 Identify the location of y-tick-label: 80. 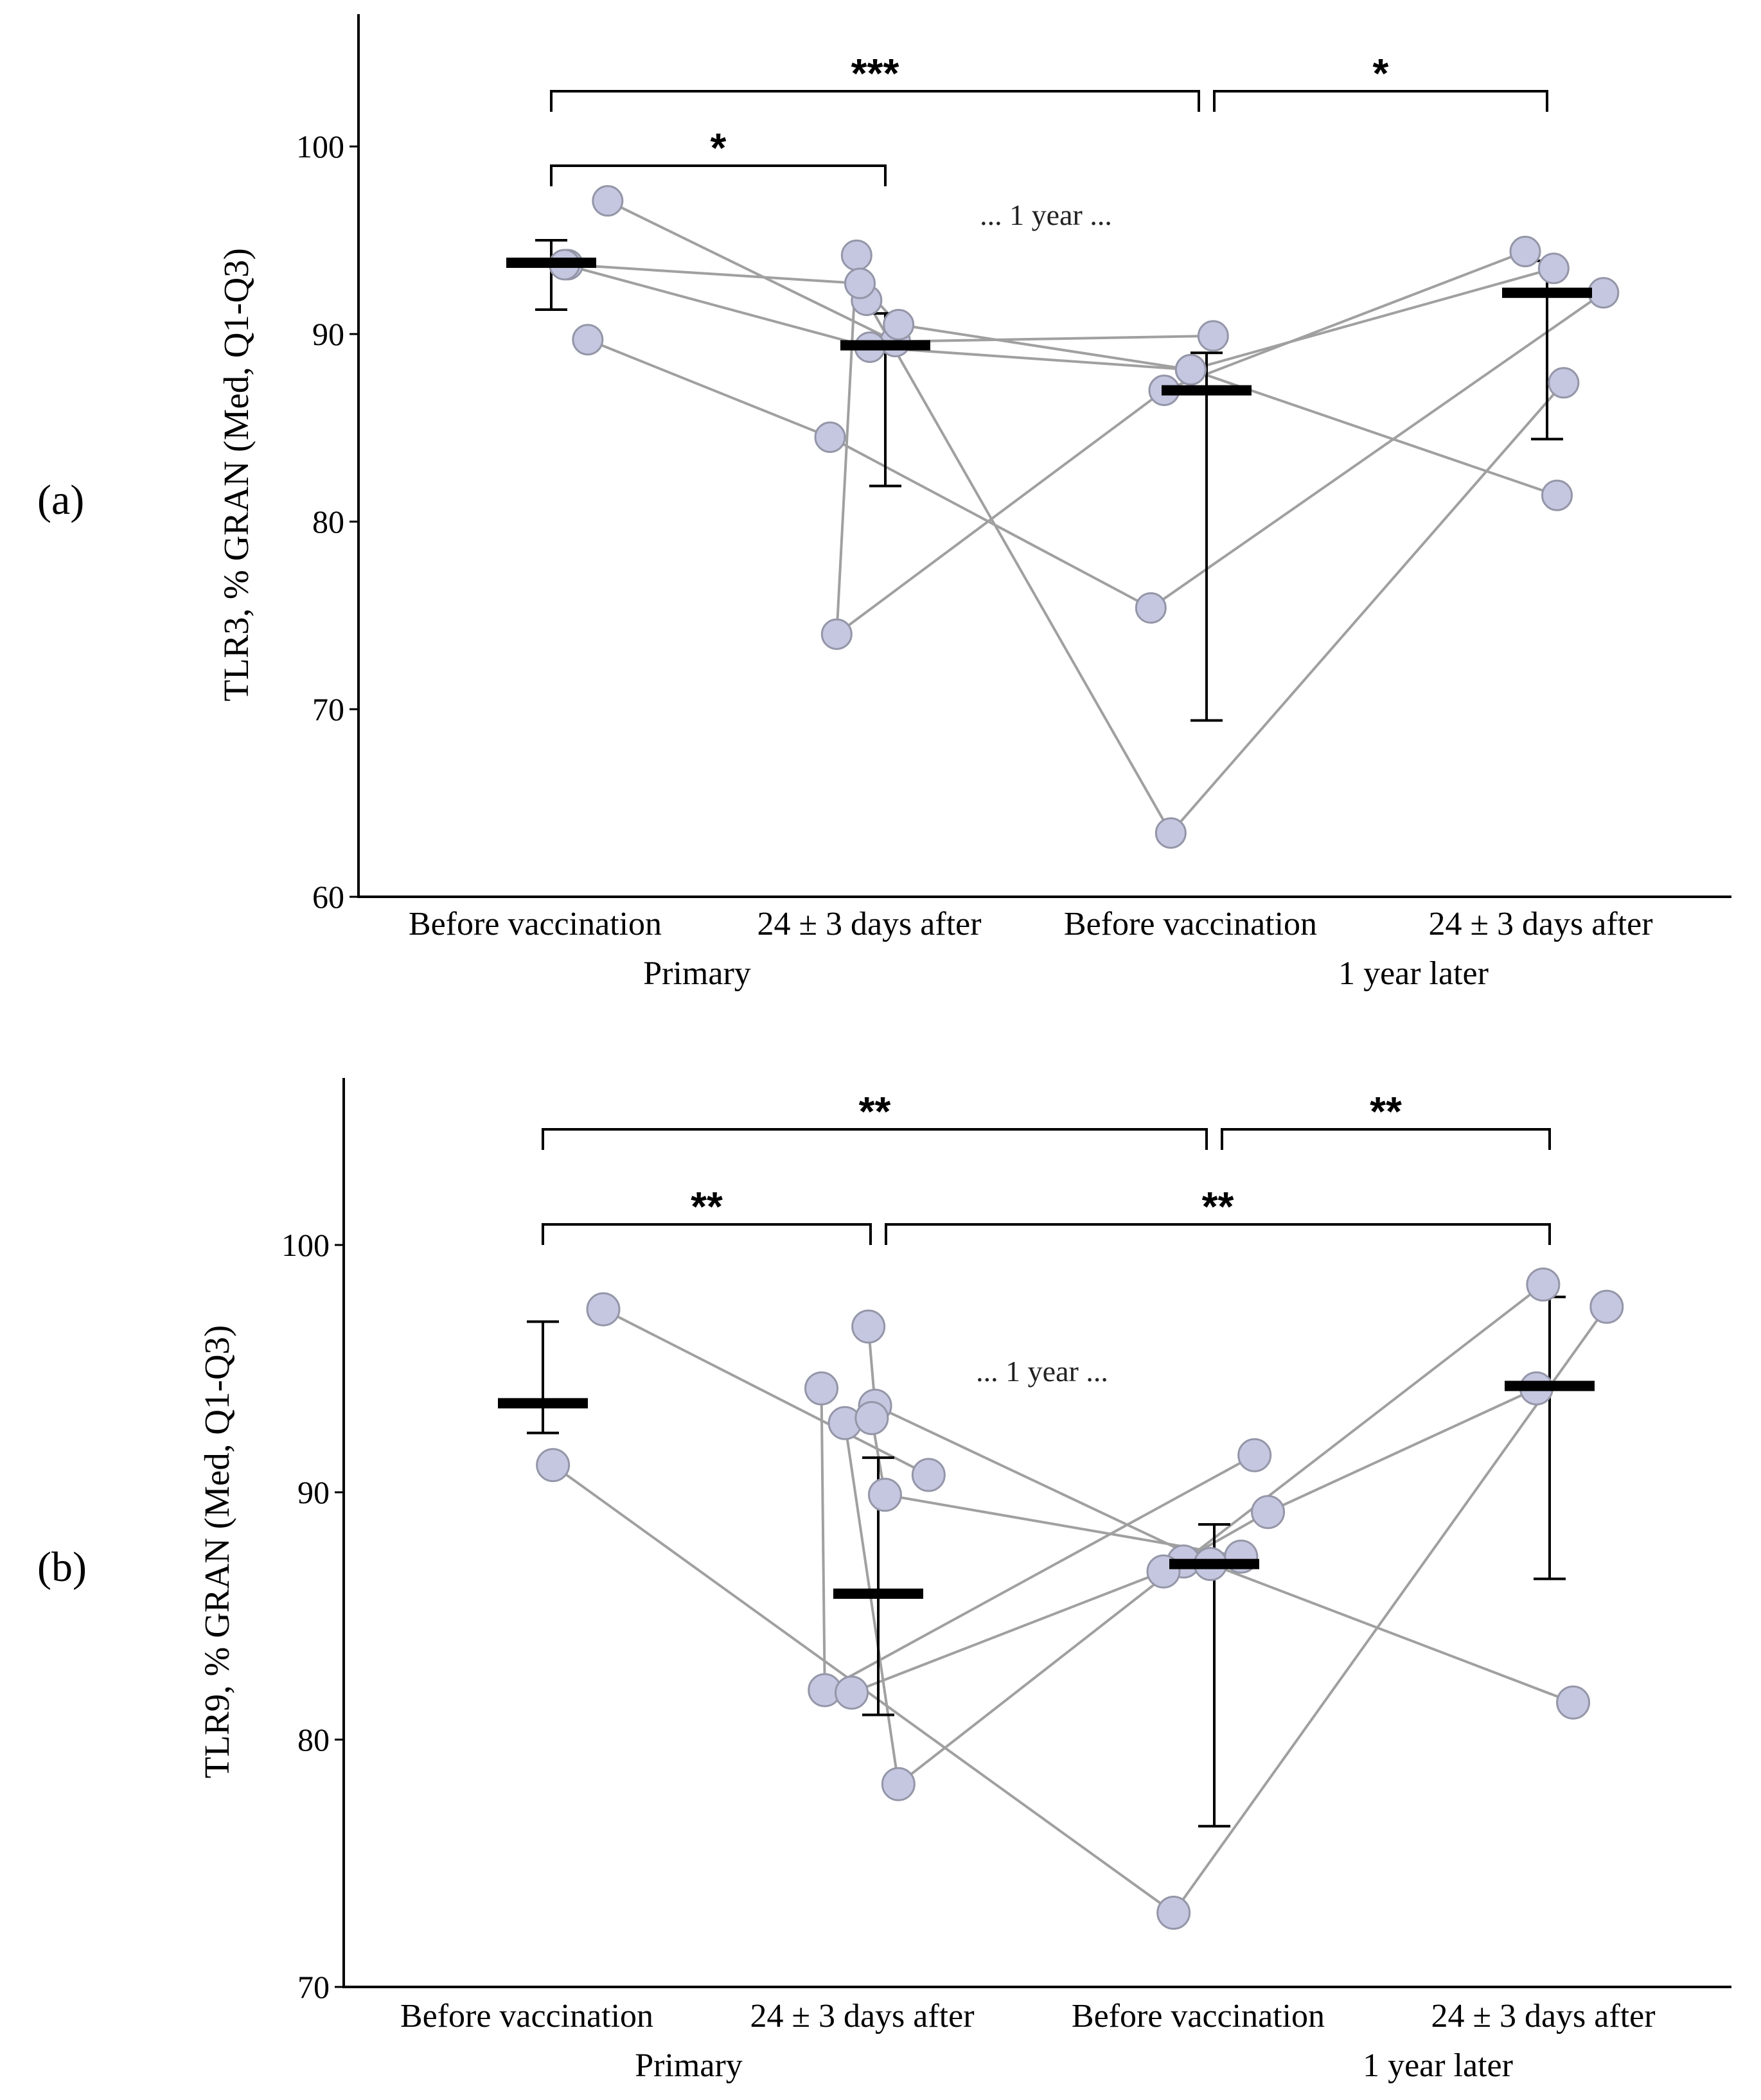
(313, 1740).